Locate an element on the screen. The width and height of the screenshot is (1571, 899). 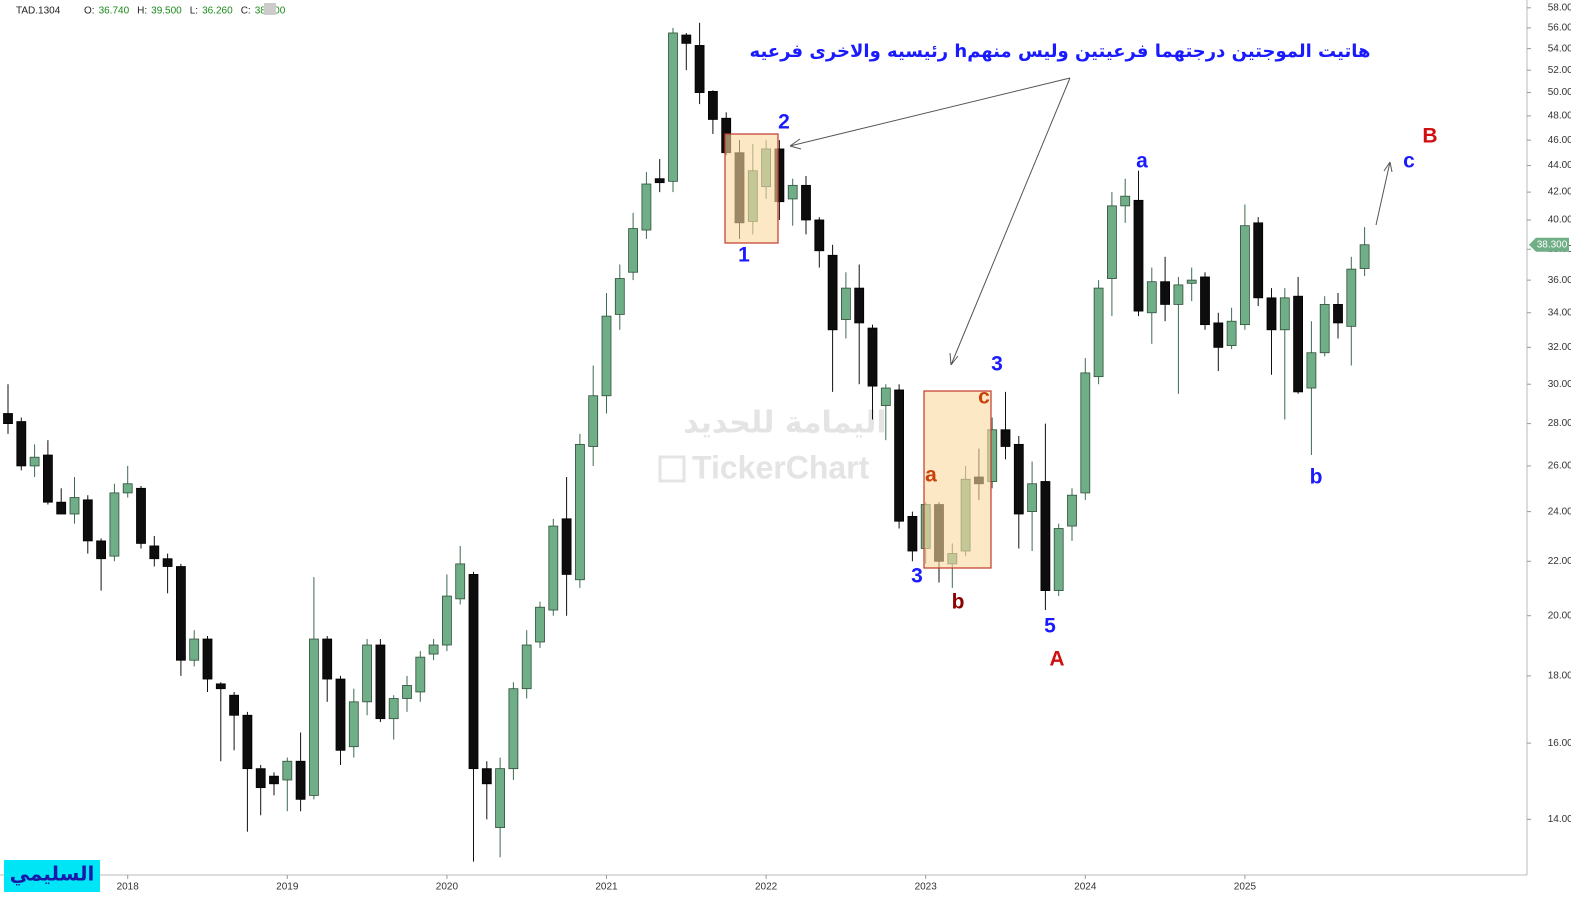
x-tick-label: 2022 is located at coordinates (766, 887).